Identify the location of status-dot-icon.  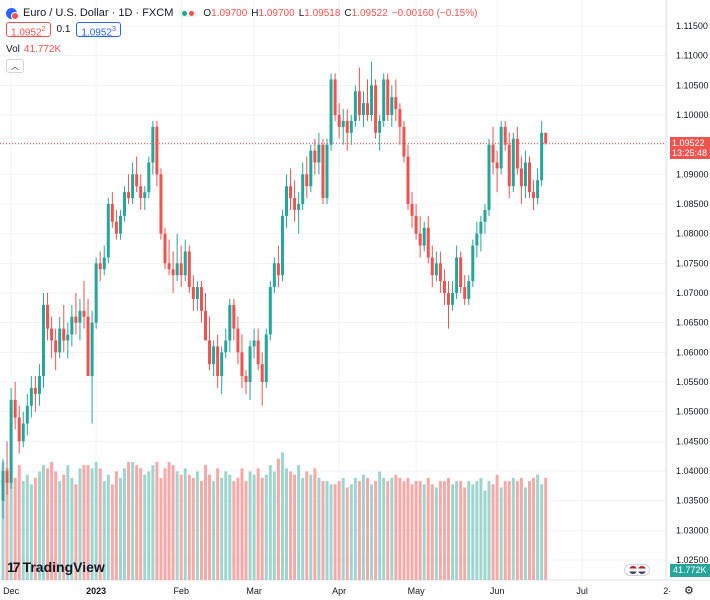
(185, 13).